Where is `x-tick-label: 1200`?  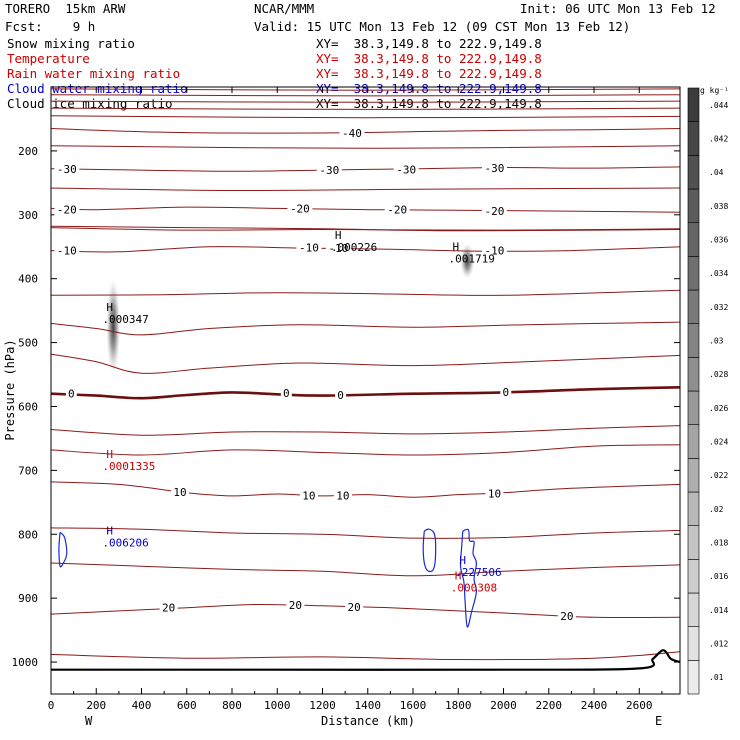 x-tick-label: 1200 is located at coordinates (322, 705).